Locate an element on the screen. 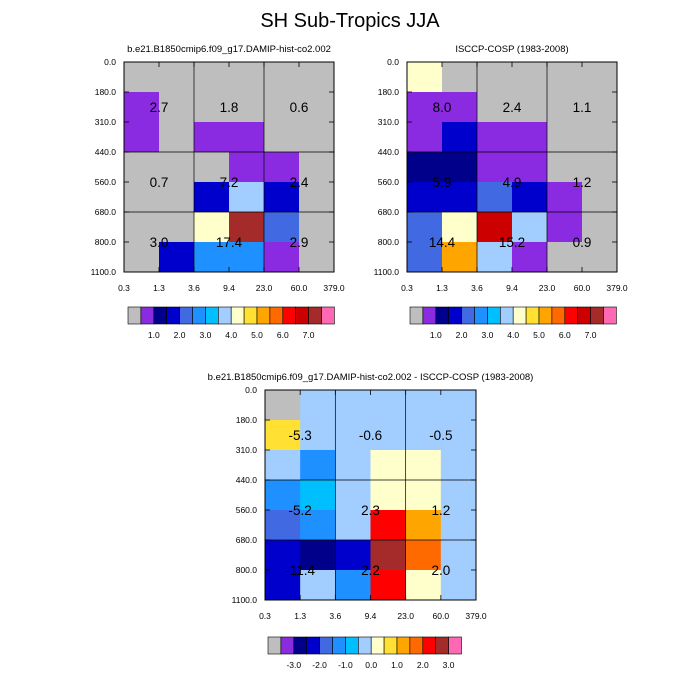  colorbar-tick-label: 3.0 is located at coordinates (205, 335).